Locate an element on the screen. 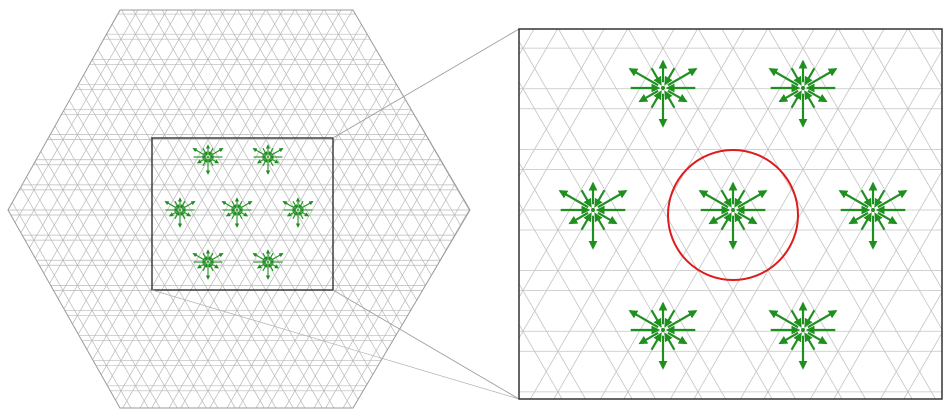 This screenshot has width=943, height=409. overview-arrow-sites is located at coordinates (239, 212).